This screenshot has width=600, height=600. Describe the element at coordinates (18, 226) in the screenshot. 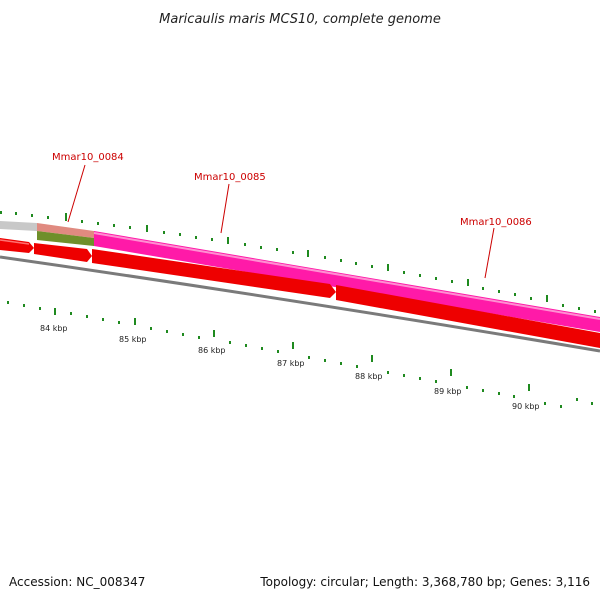

I see `feature-grey` at that location.